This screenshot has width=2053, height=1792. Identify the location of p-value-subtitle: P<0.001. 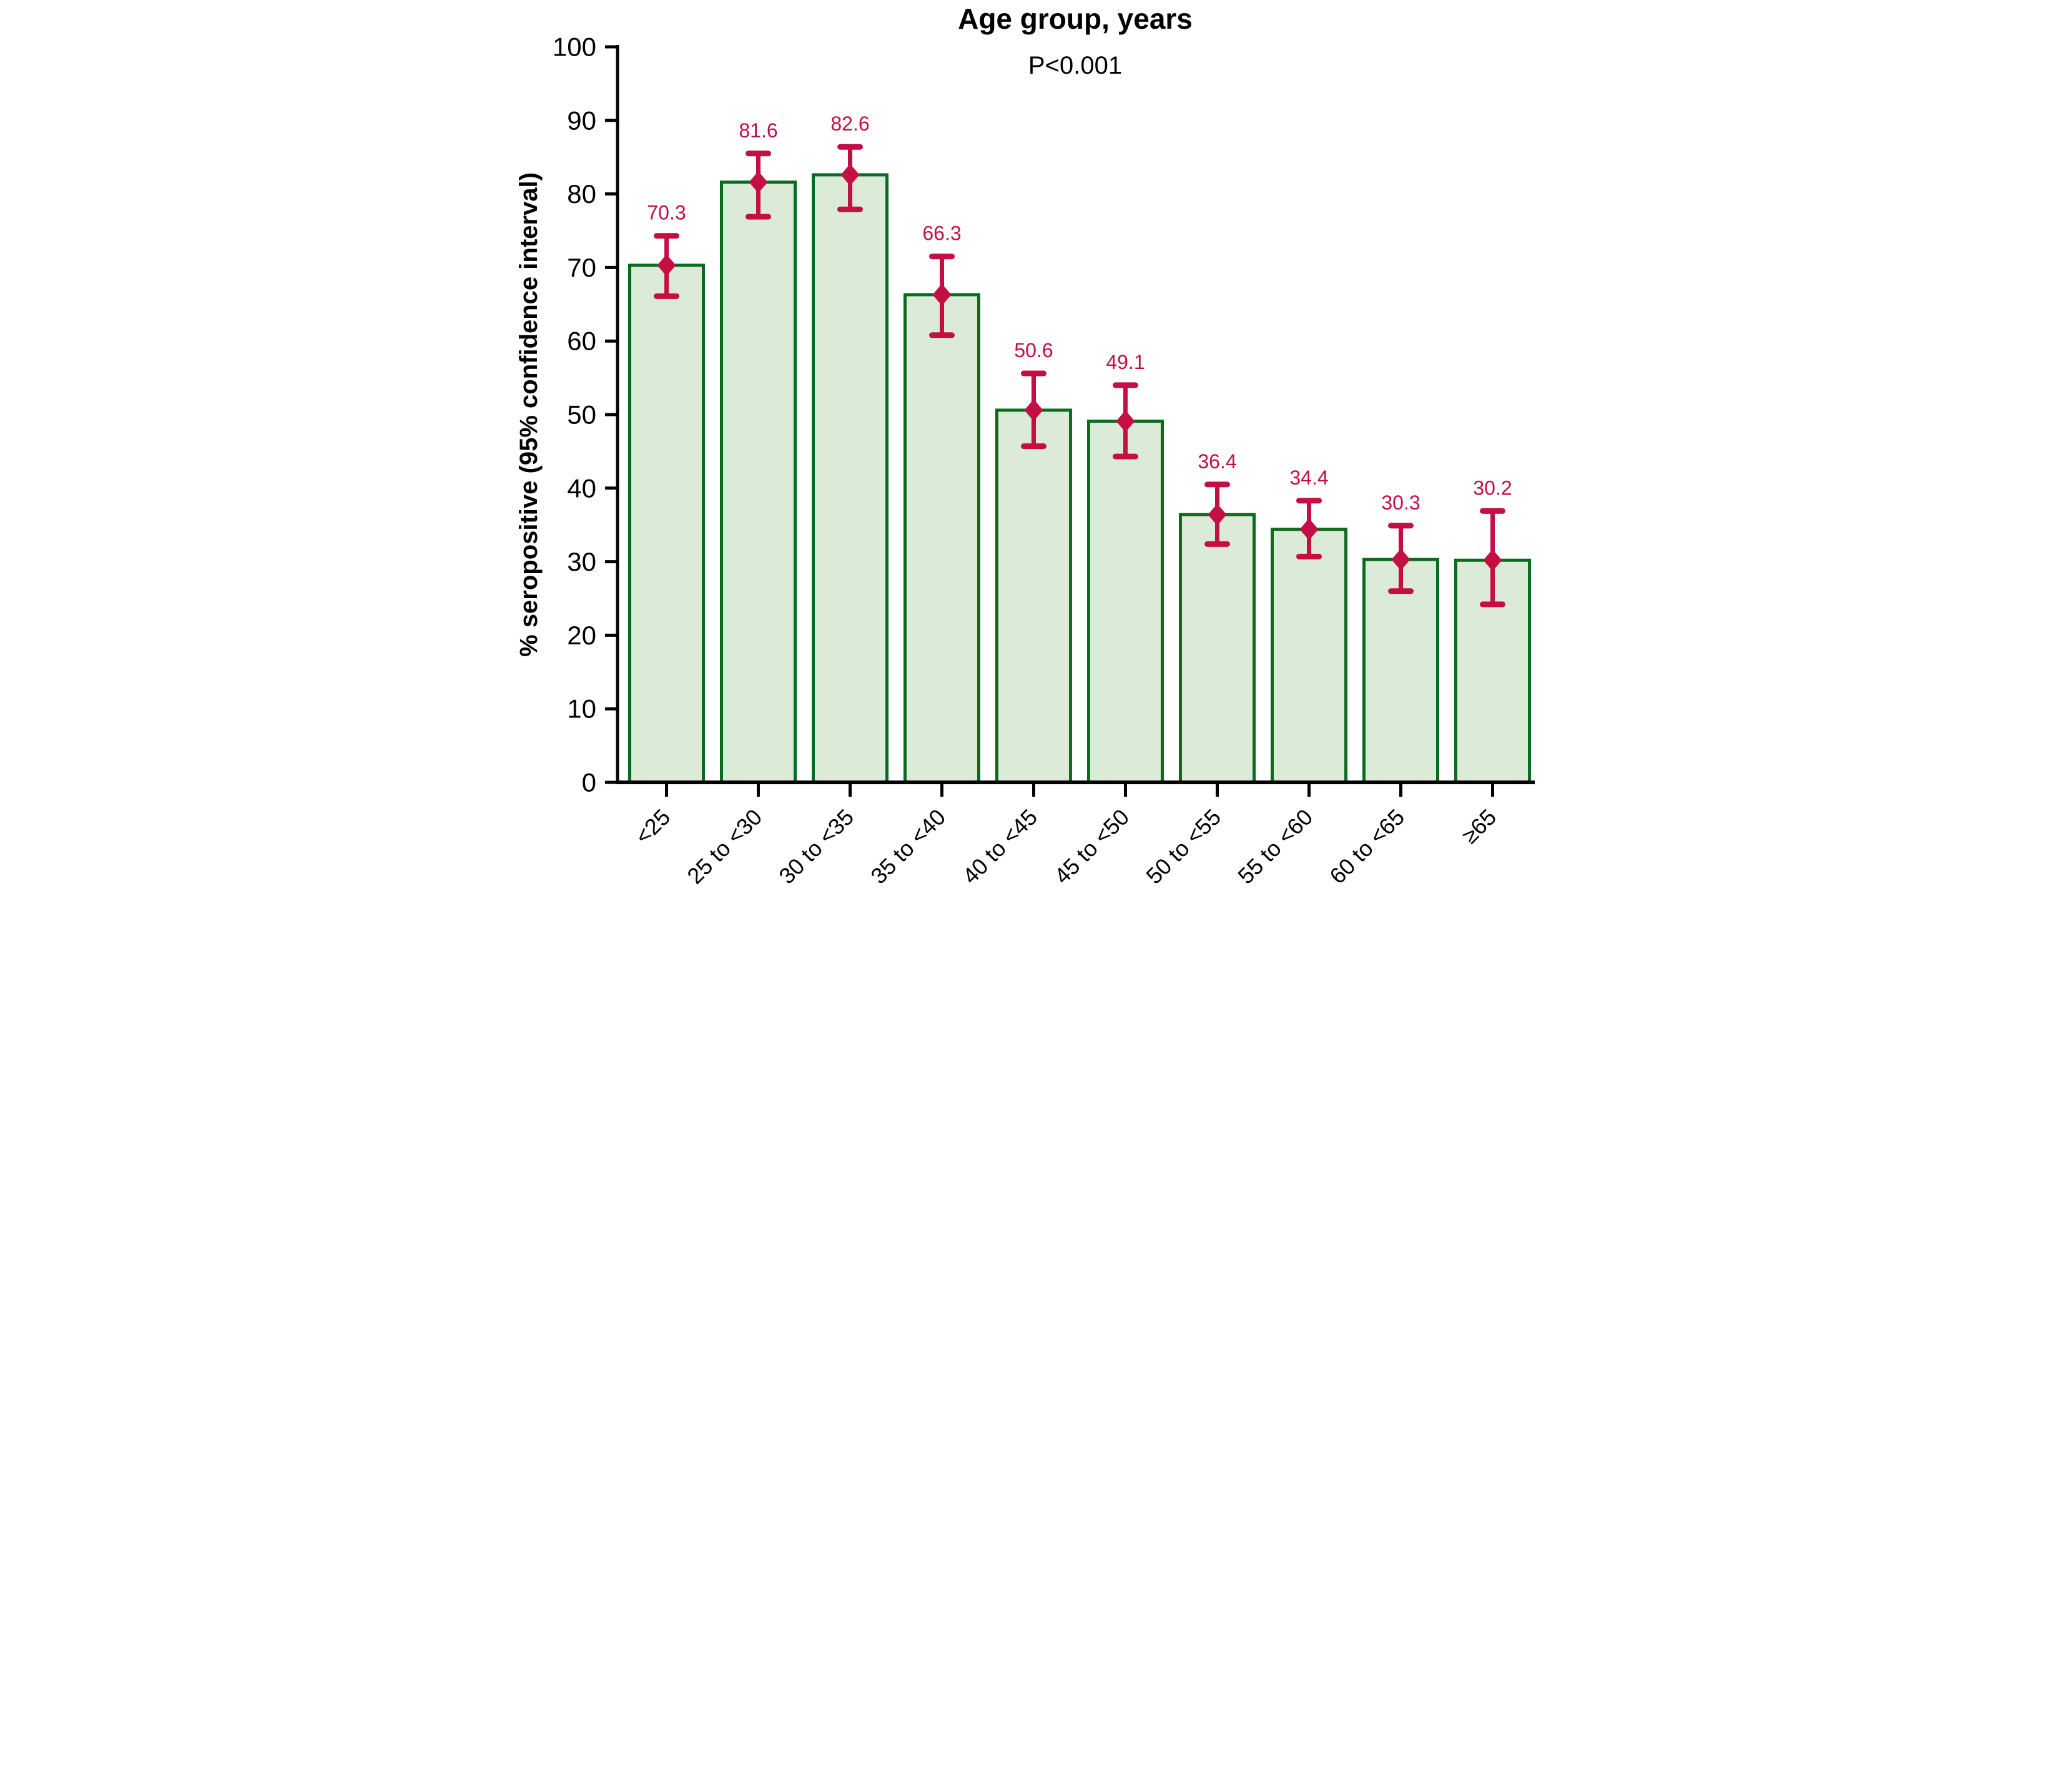
(1075, 65).